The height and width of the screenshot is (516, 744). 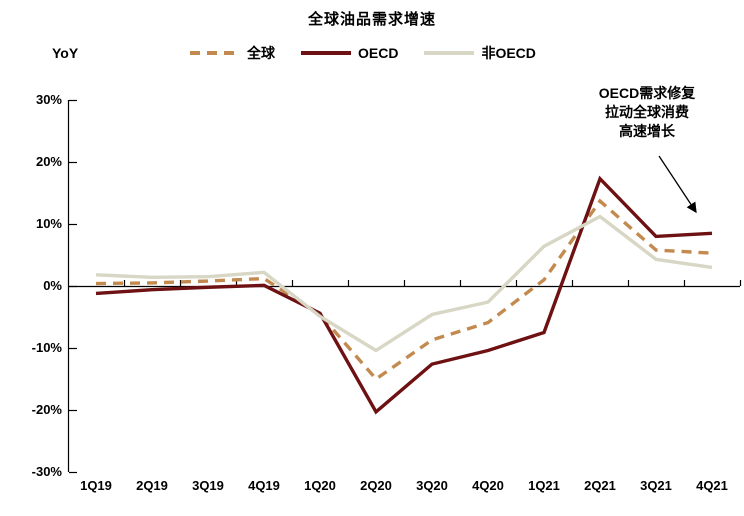 I want to click on y-axis-tick-label: 30%, so click(x=48, y=99).